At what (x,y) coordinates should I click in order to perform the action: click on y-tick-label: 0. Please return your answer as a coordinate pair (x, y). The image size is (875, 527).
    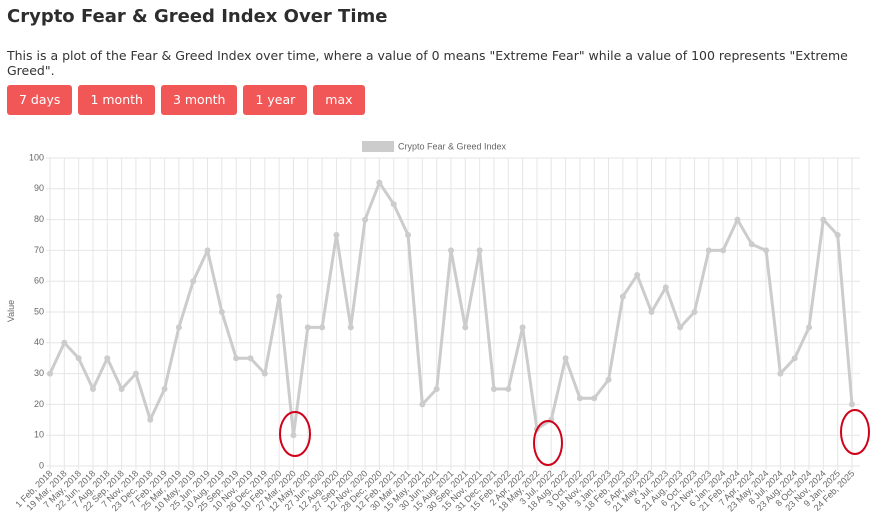
    Looking at the image, I should click on (41, 465).